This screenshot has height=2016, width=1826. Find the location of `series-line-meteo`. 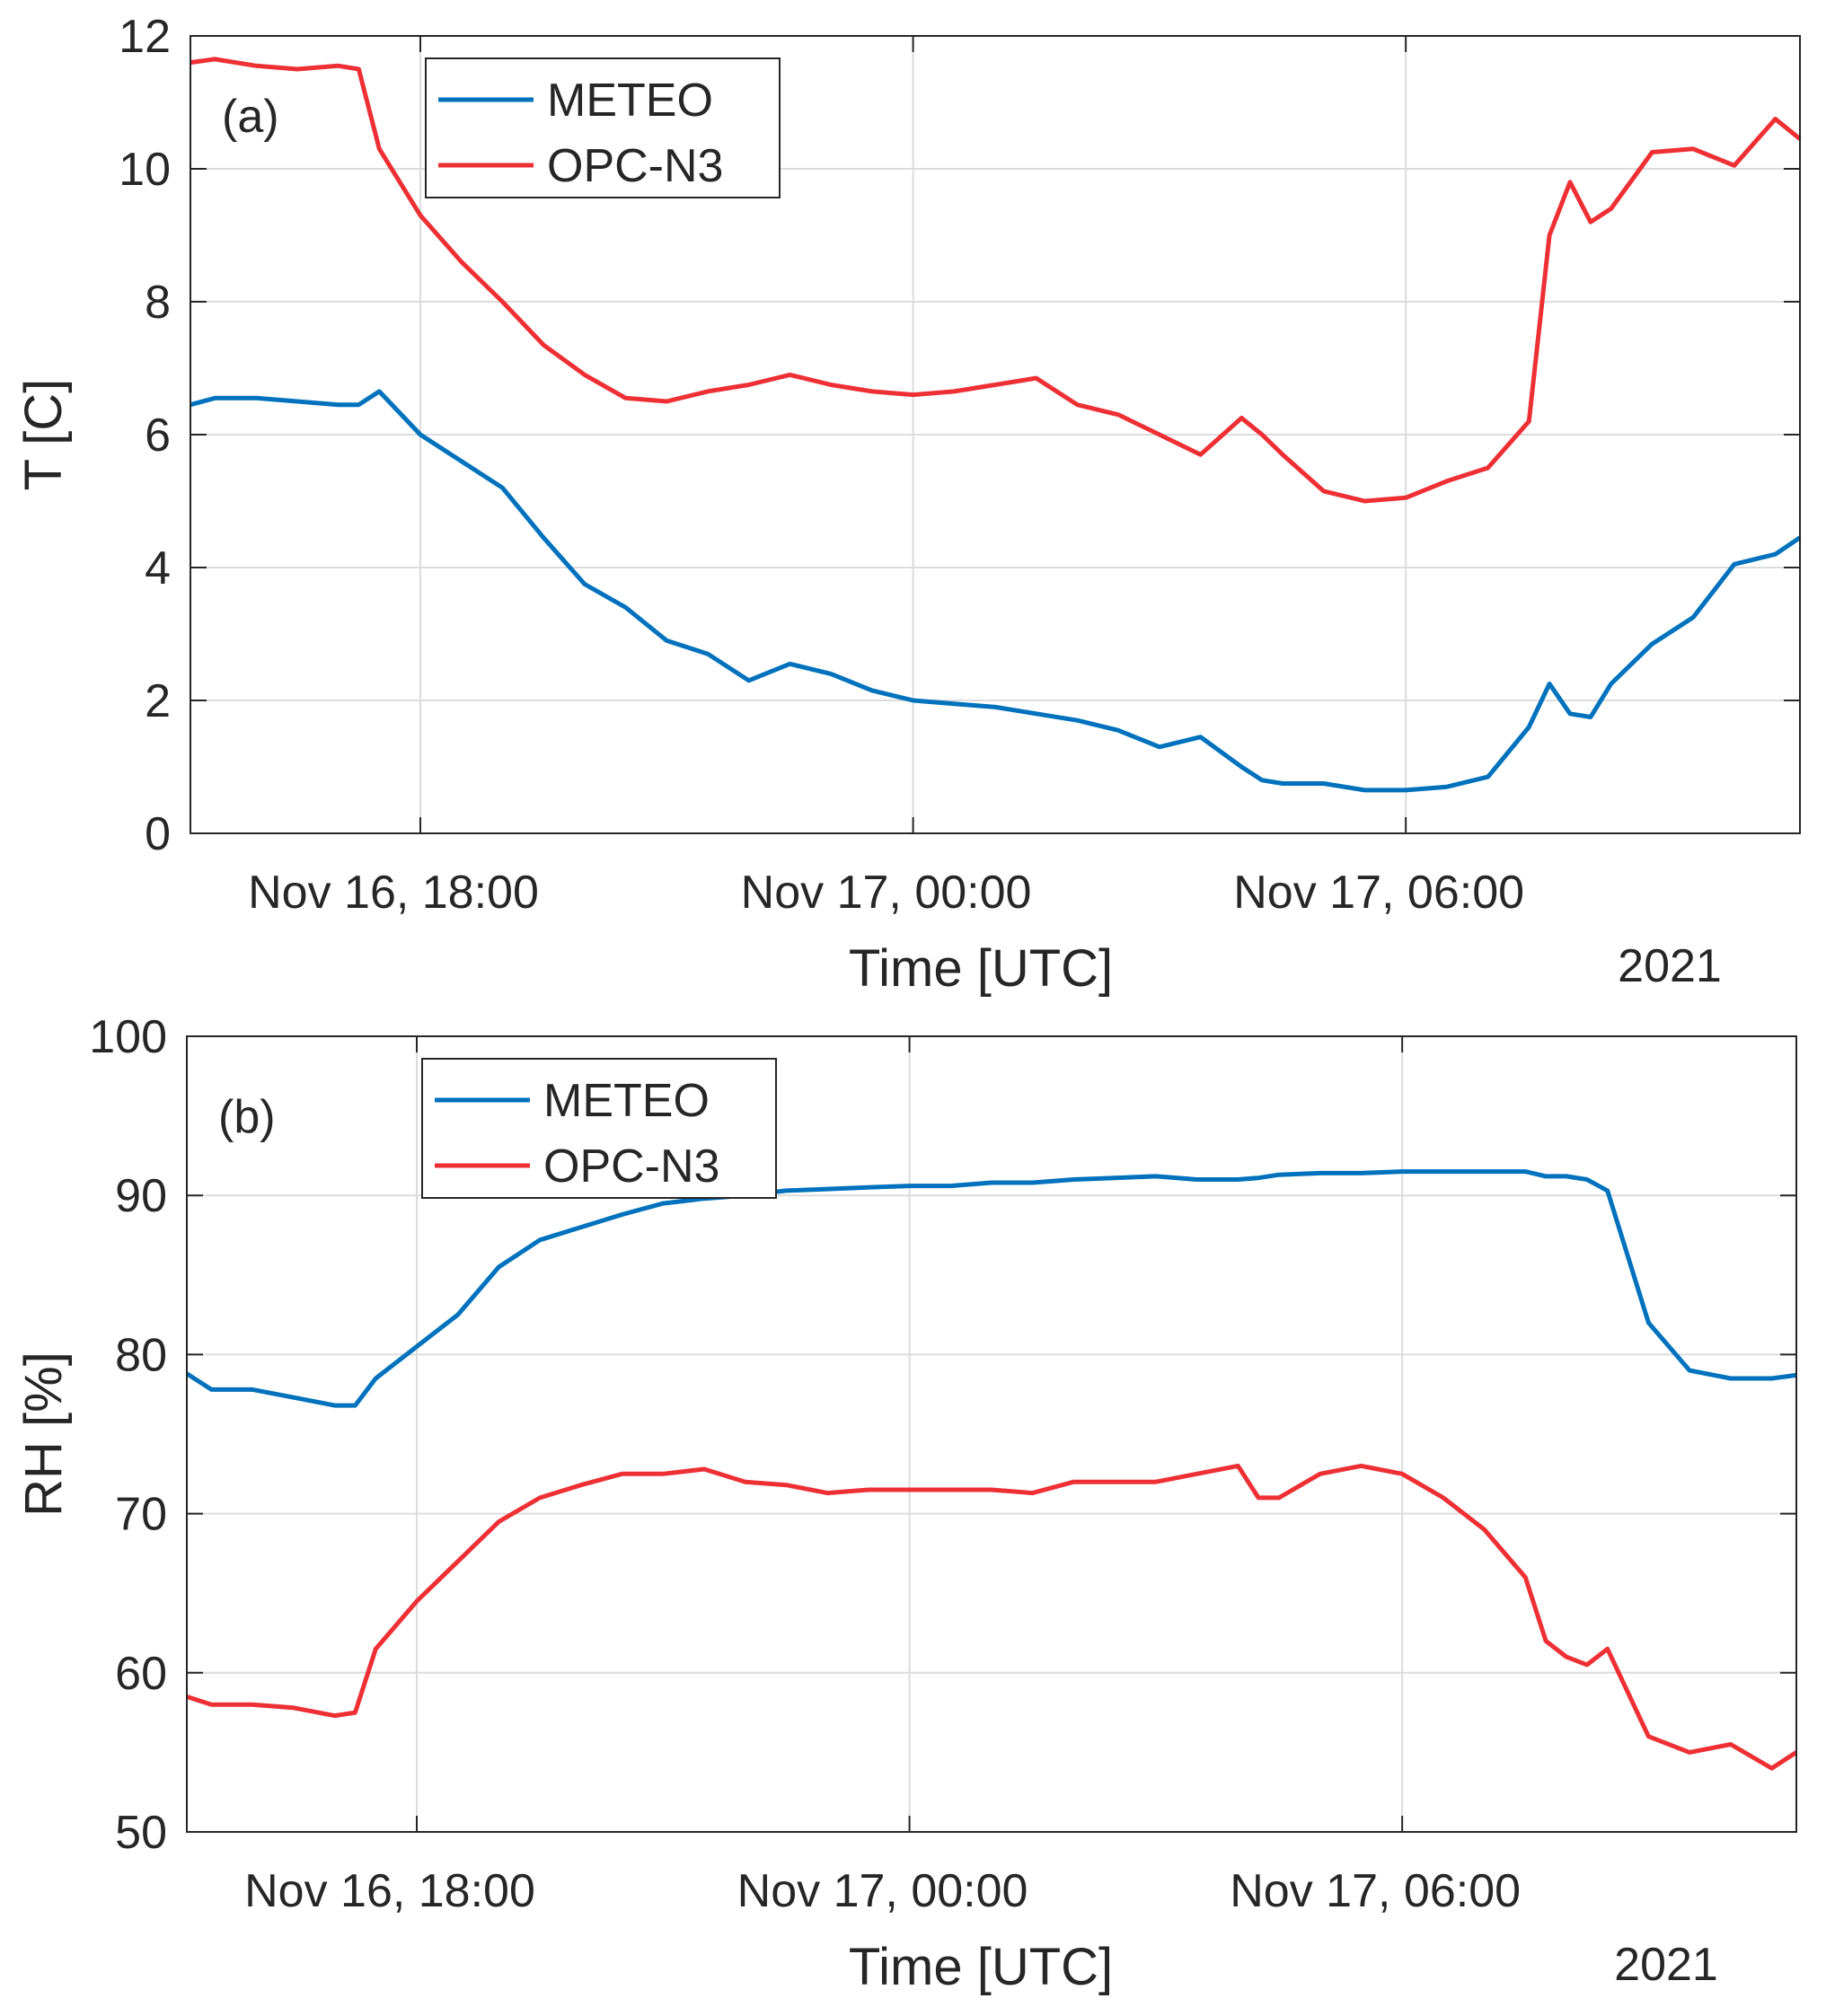

series-line-meteo is located at coordinates (991, 1288).